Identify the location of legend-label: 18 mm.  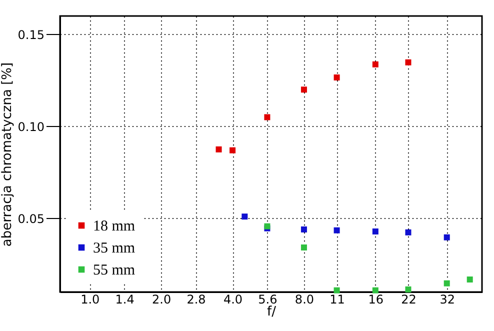
(114, 226).